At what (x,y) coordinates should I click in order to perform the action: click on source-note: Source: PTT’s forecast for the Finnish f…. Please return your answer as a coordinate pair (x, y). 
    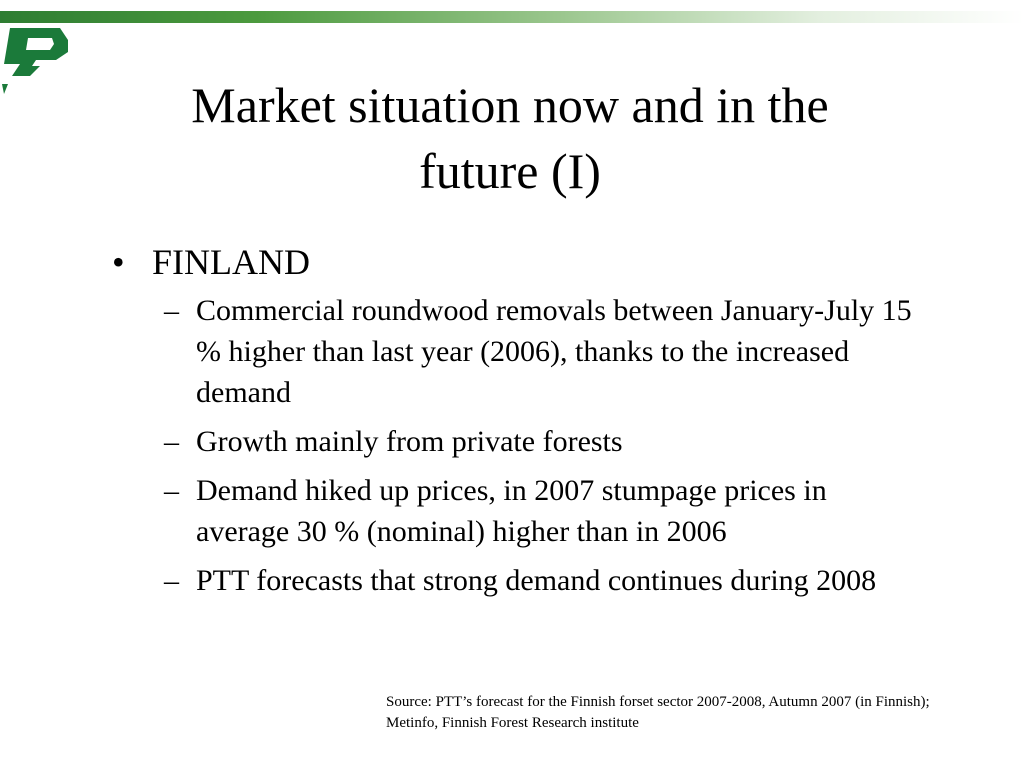
    Looking at the image, I should click on (658, 712).